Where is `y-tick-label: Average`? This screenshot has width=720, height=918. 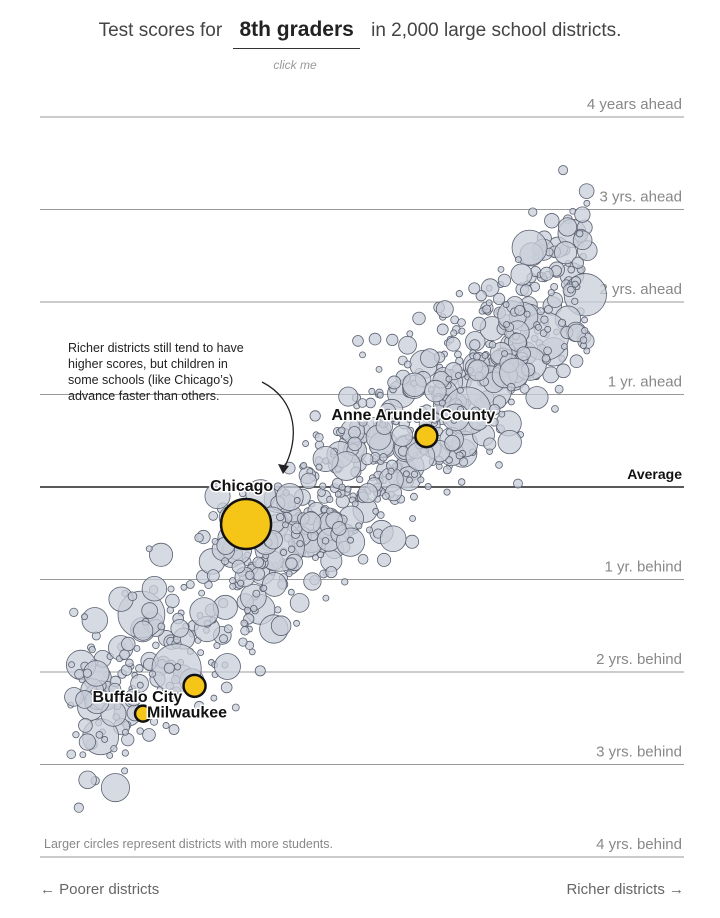 y-tick-label: Average is located at coordinates (654, 474).